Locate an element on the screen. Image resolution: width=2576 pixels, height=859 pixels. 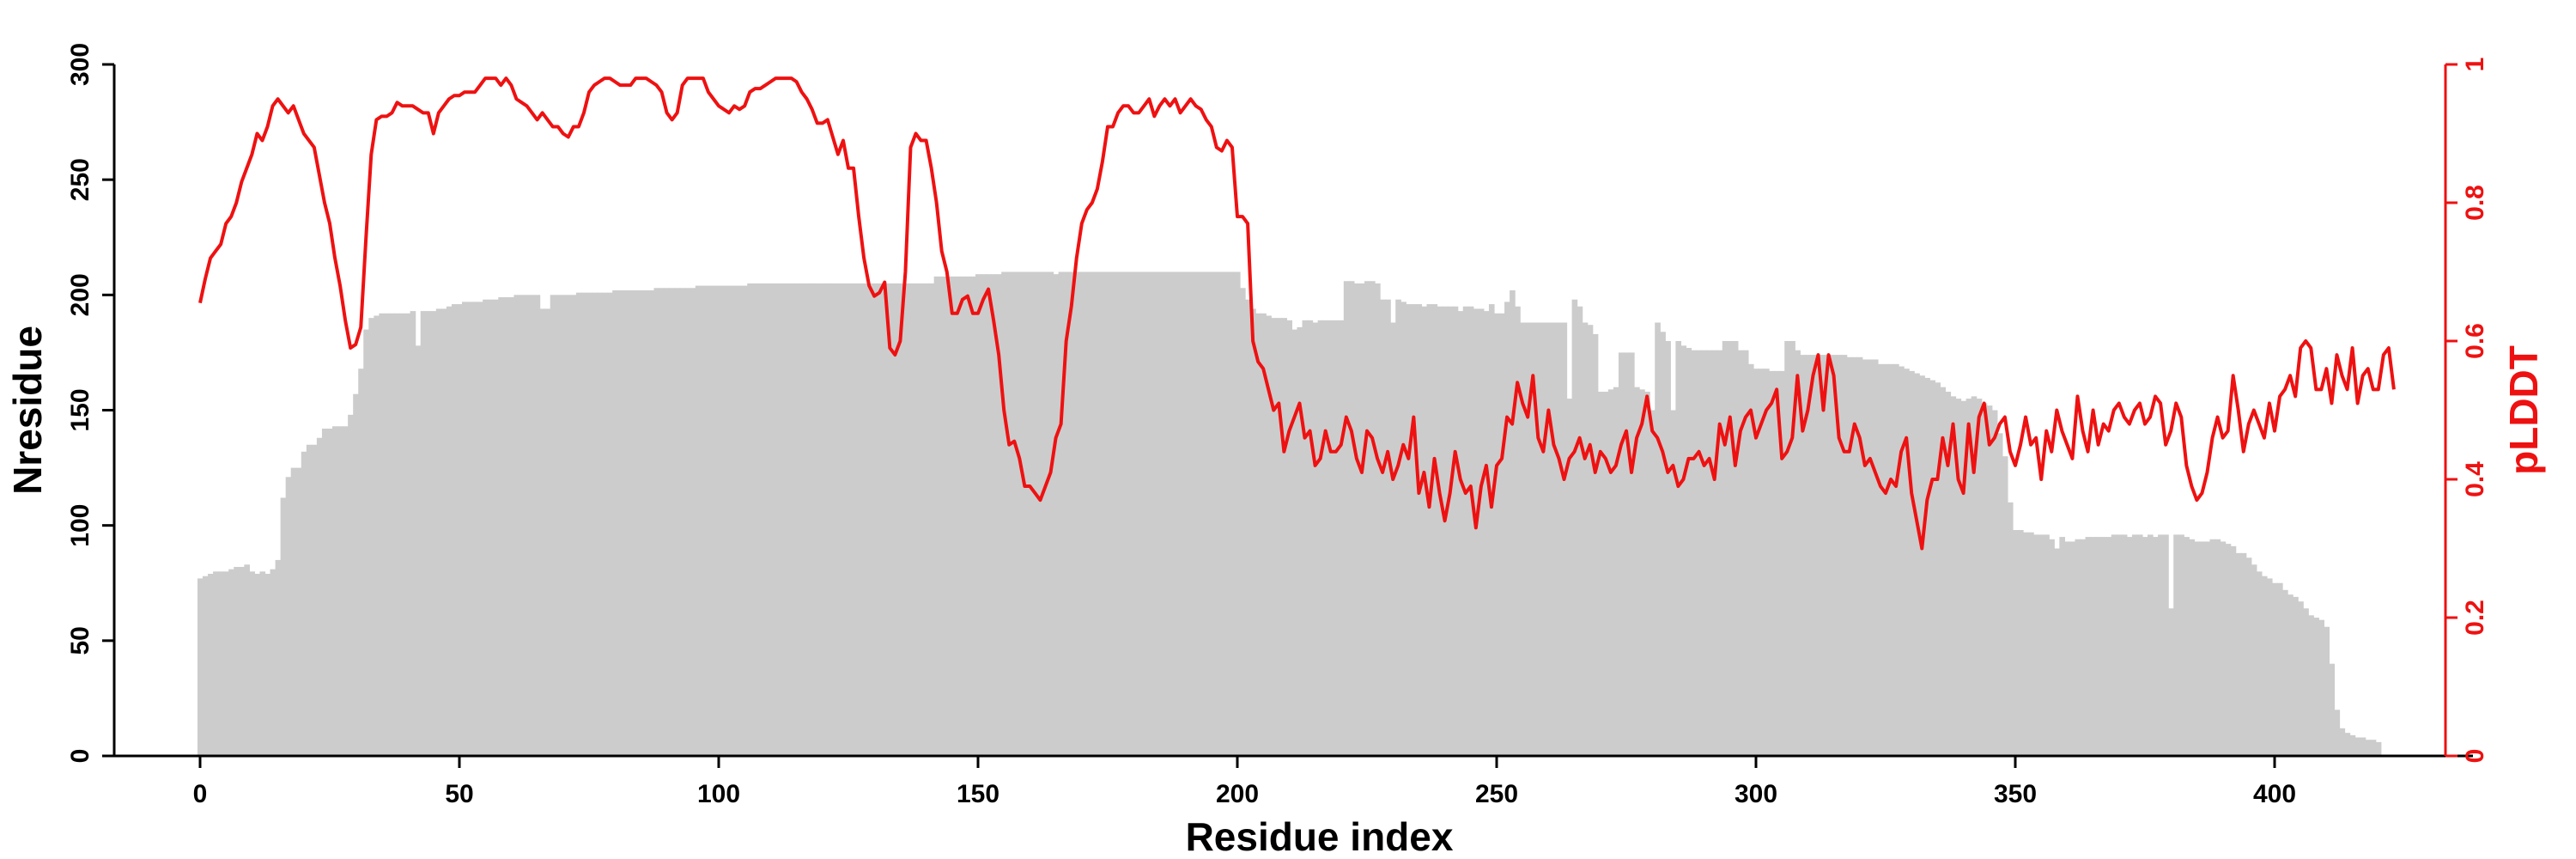
y-axis-left-title: Nresidue is located at coordinates (28, 411).